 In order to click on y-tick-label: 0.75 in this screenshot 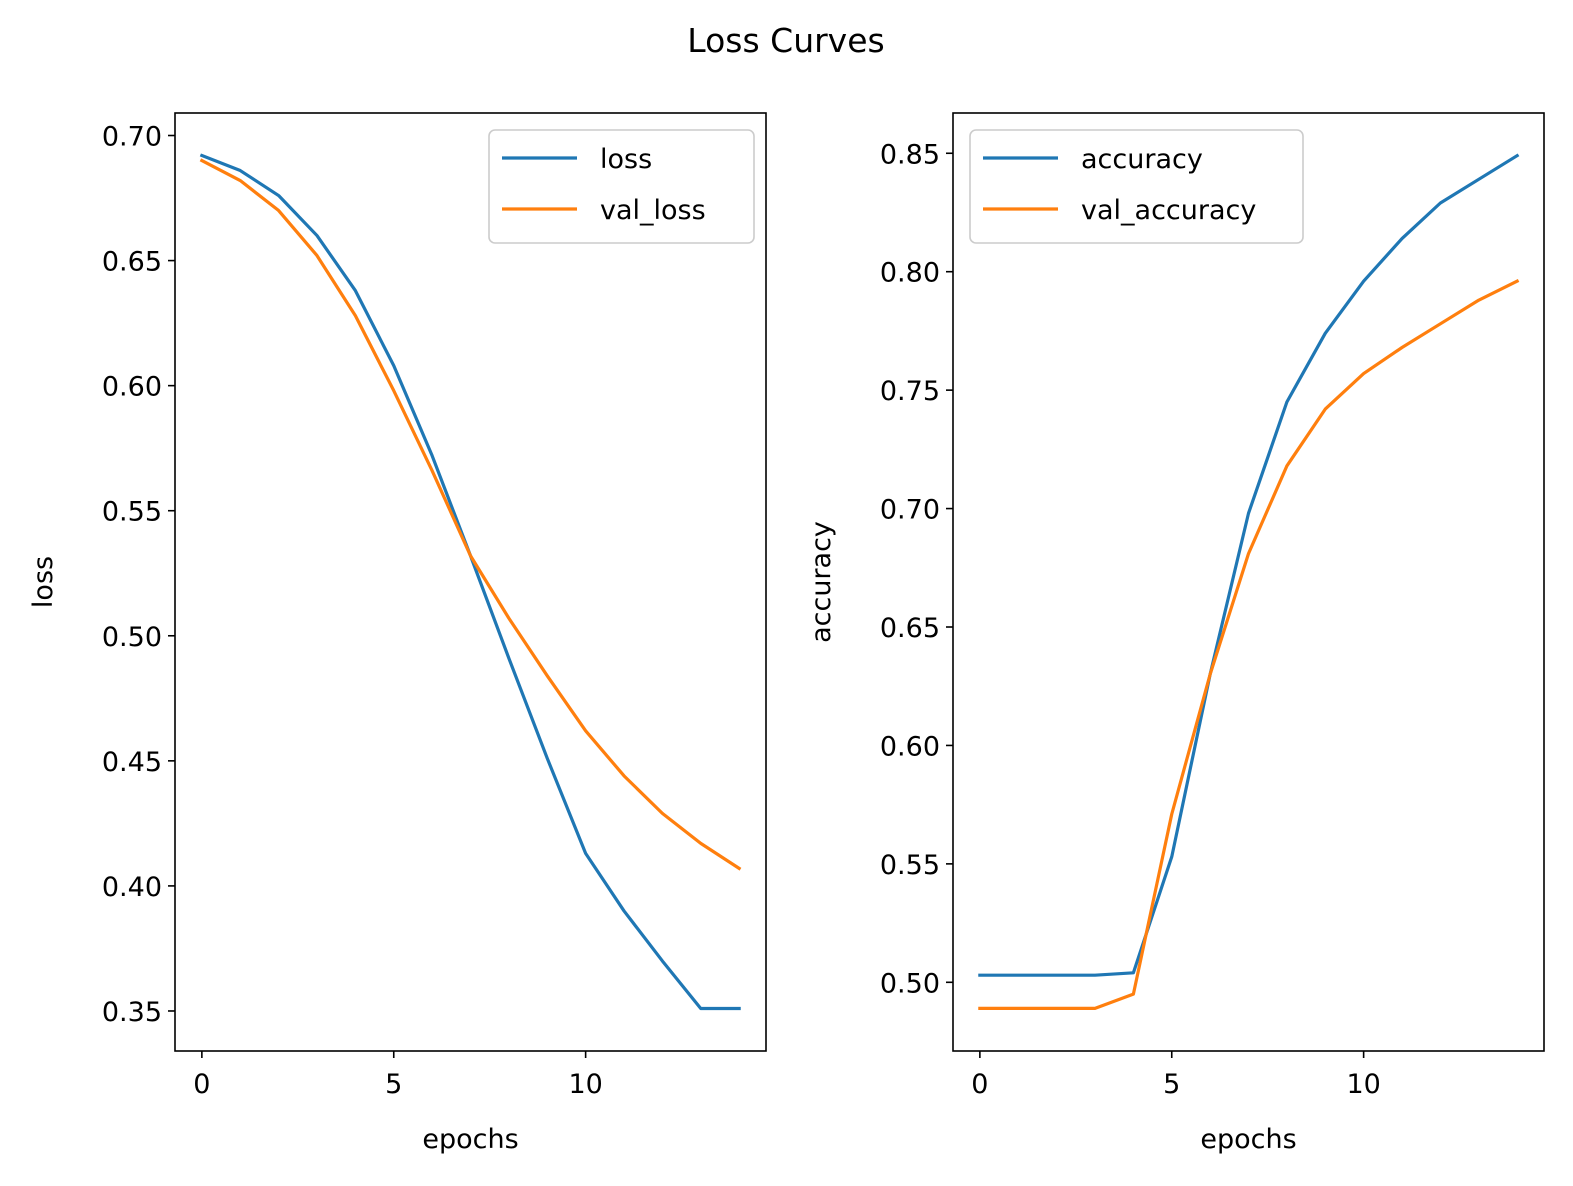, I will do `click(910, 391)`.